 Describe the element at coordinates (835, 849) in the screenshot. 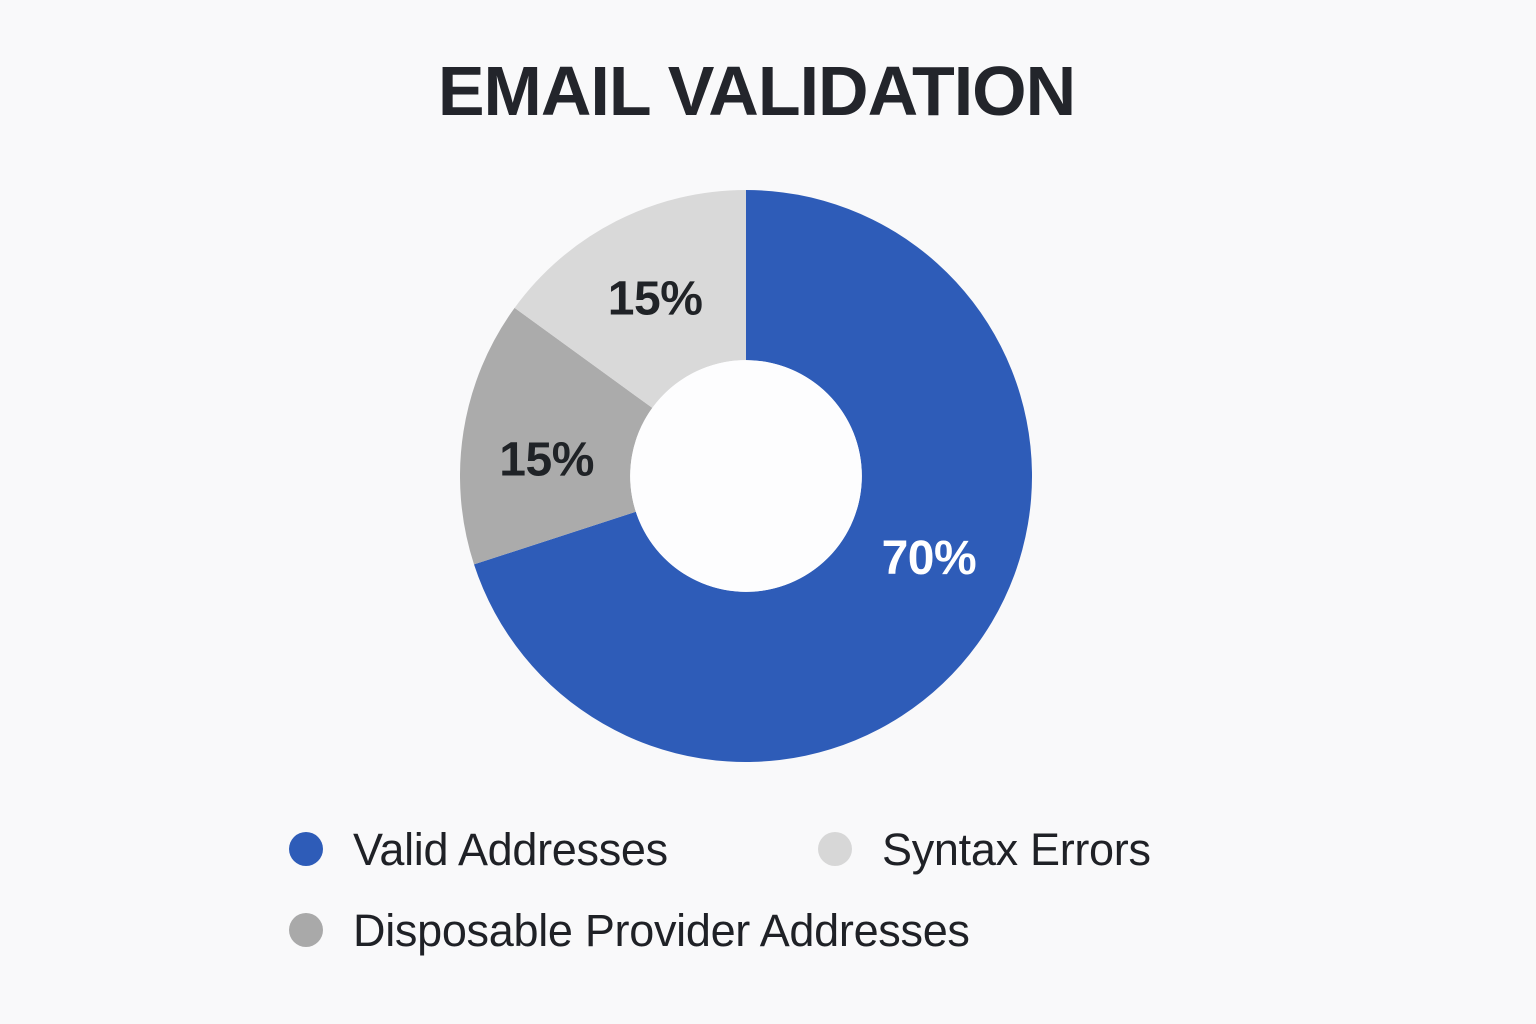

I see `legend-dot-syntax-errors` at that location.